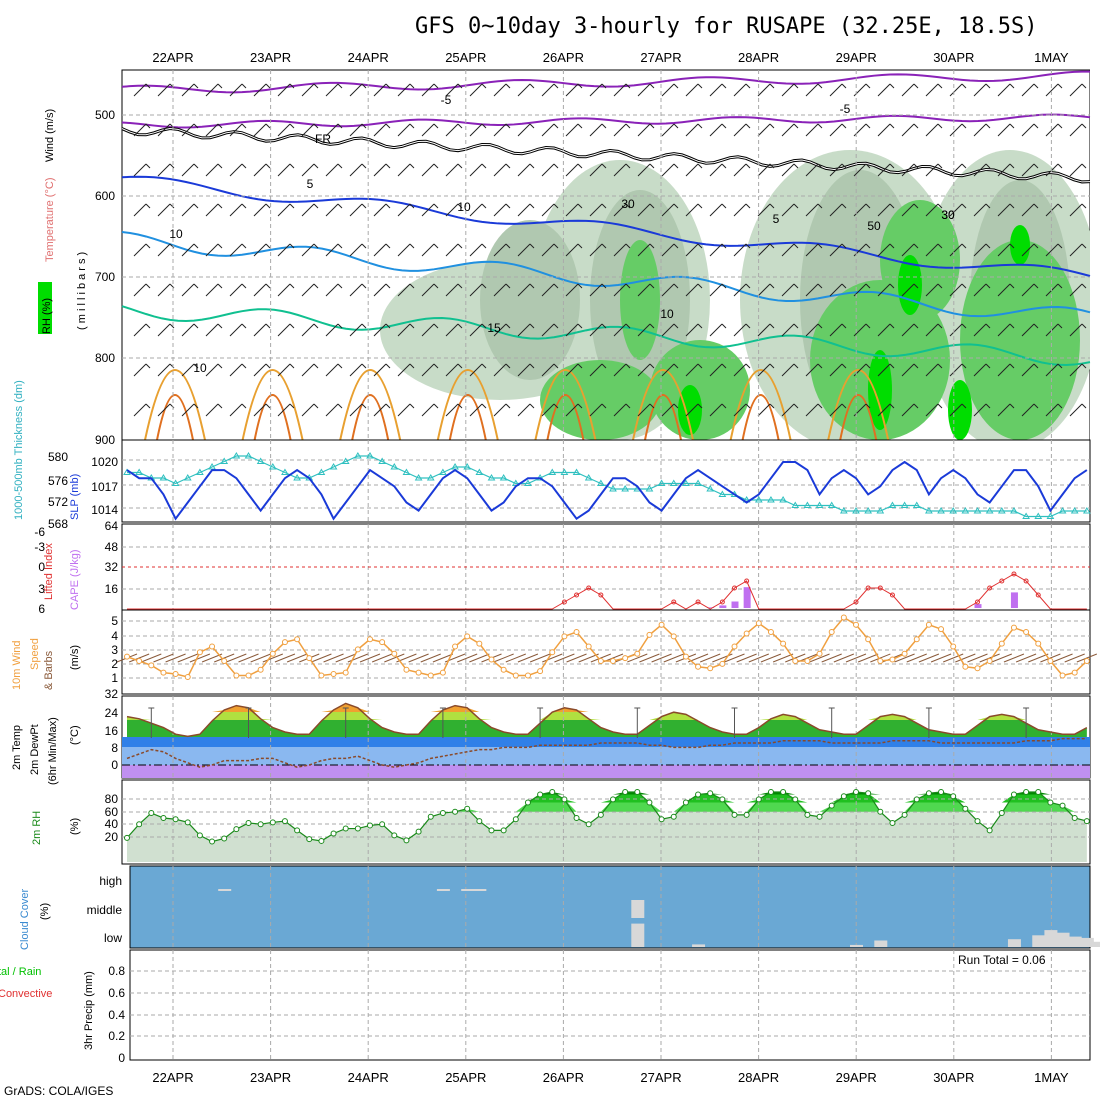 This screenshot has width=1100, height=1100. I want to click on precip-tick: 0, so click(121, 1058).